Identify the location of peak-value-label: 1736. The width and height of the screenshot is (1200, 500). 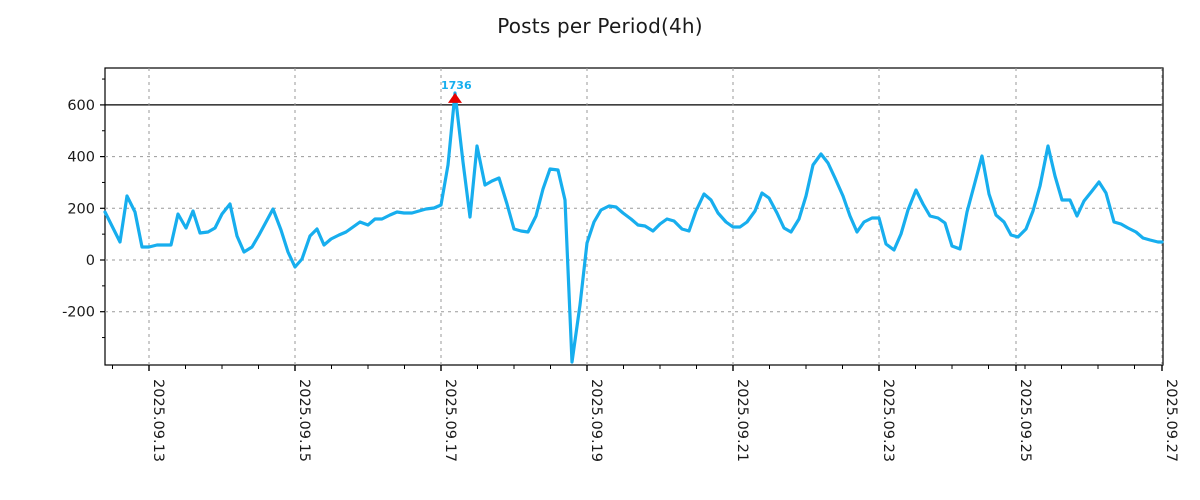
(456, 85).